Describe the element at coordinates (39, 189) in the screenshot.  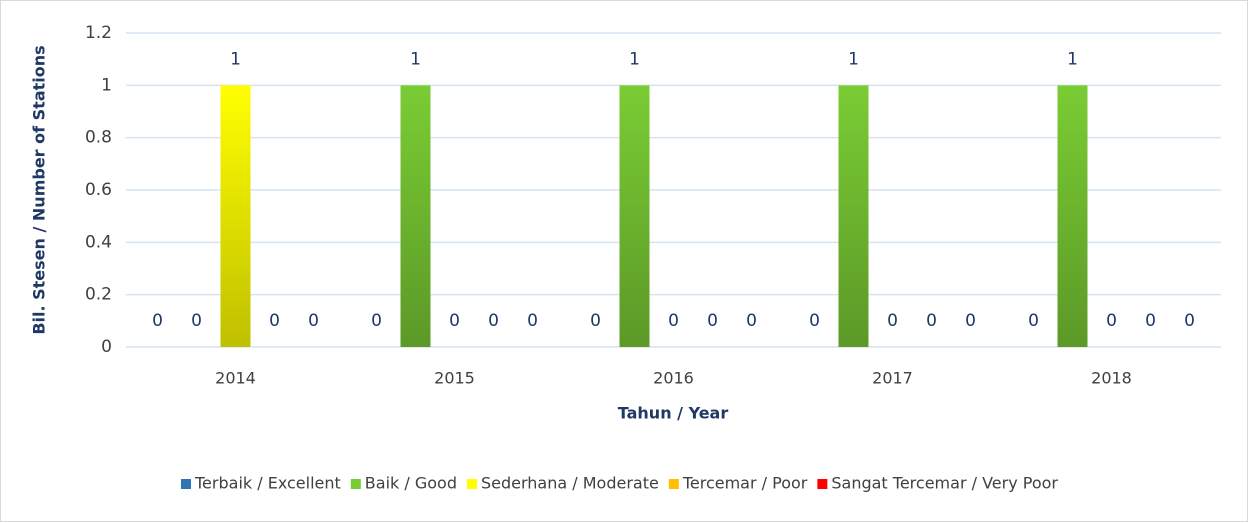
I see `y-axis-title: Bil. Stesen / Number of Stations` at that location.